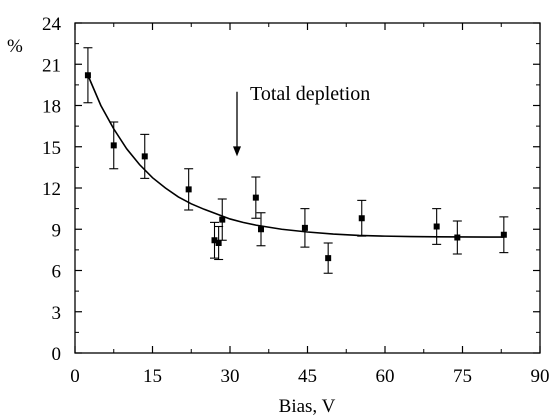 The height and width of the screenshot is (417, 553). Describe the element at coordinates (230, 376) in the screenshot. I see `x-tick-label: 30` at that location.